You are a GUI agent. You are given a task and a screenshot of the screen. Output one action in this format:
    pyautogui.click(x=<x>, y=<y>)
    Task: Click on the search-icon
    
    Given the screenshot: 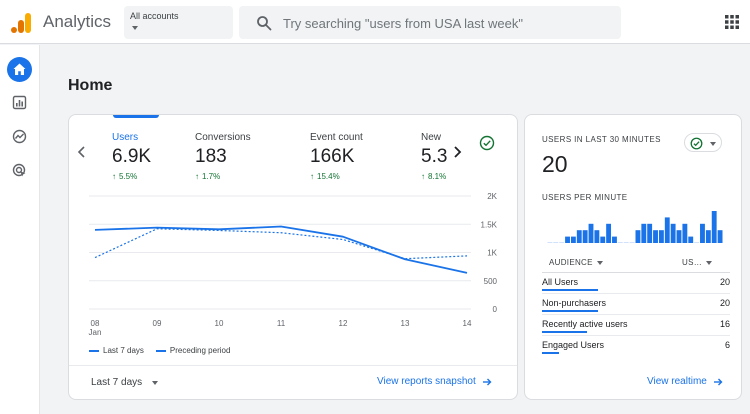 What is the action you would take?
    pyautogui.click(x=264, y=23)
    